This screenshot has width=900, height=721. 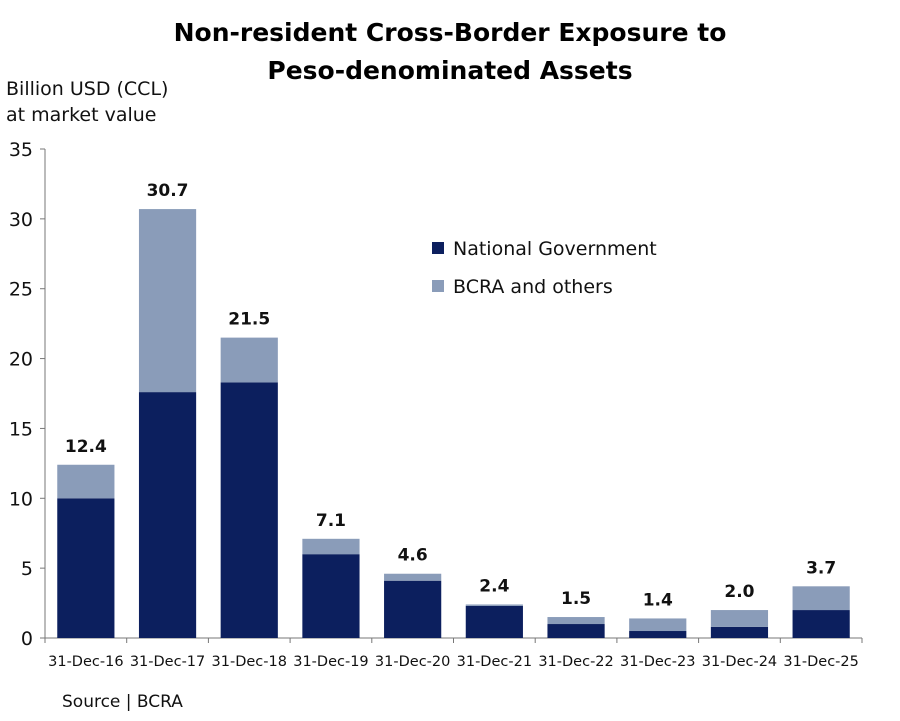 What do you see at coordinates (27, 639) in the screenshot?
I see `y-tick-label: 0` at bounding box center [27, 639].